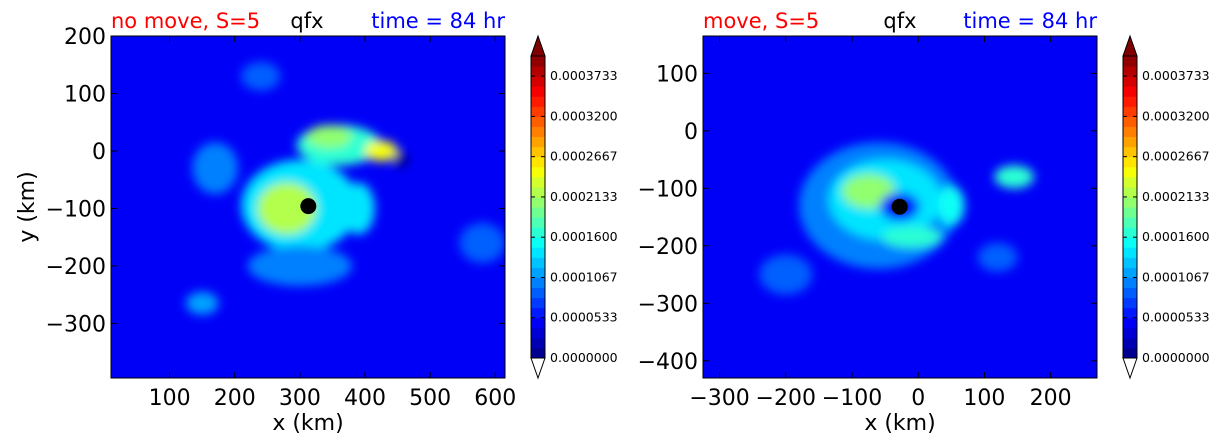  What do you see at coordinates (185, 21) in the screenshot?
I see `left-title-condition: no move, S=5` at bounding box center [185, 21].